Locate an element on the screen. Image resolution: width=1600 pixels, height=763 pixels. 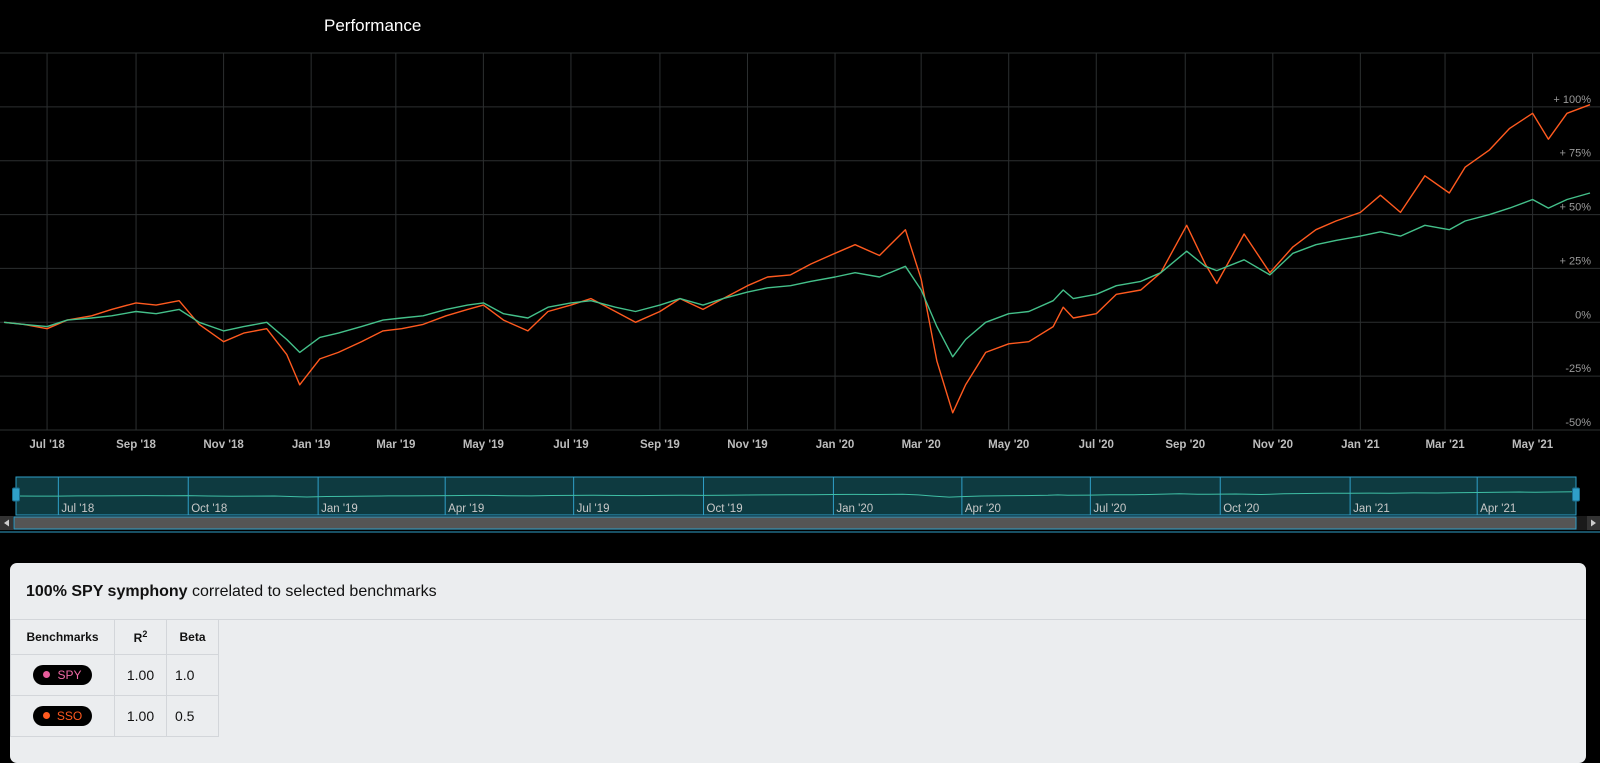
r2-header-base: R is located at coordinates (138, 638).